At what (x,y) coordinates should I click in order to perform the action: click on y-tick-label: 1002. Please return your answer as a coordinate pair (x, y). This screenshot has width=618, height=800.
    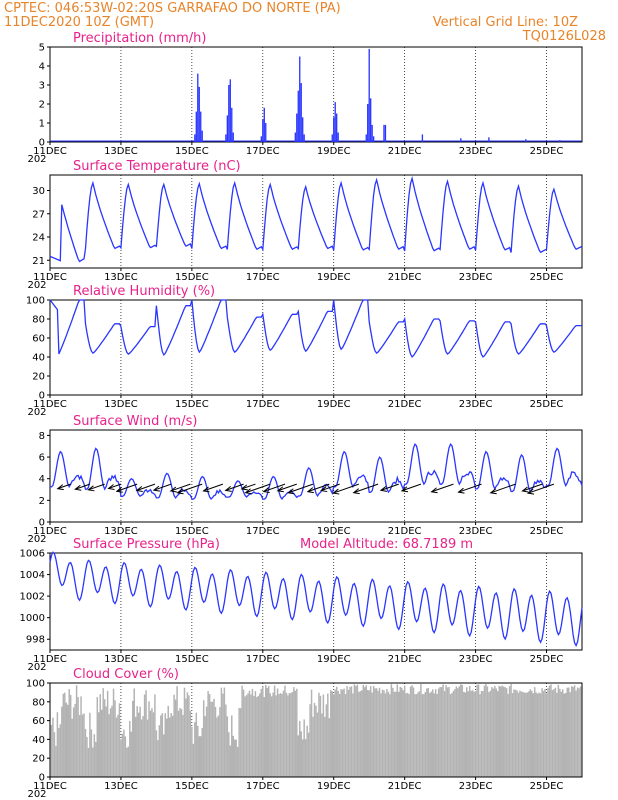
    Looking at the image, I should click on (32, 597).